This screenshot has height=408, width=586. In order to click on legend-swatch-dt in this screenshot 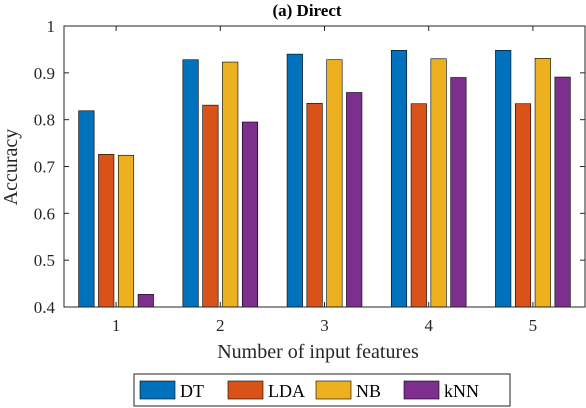, I will do `click(157, 390)`.